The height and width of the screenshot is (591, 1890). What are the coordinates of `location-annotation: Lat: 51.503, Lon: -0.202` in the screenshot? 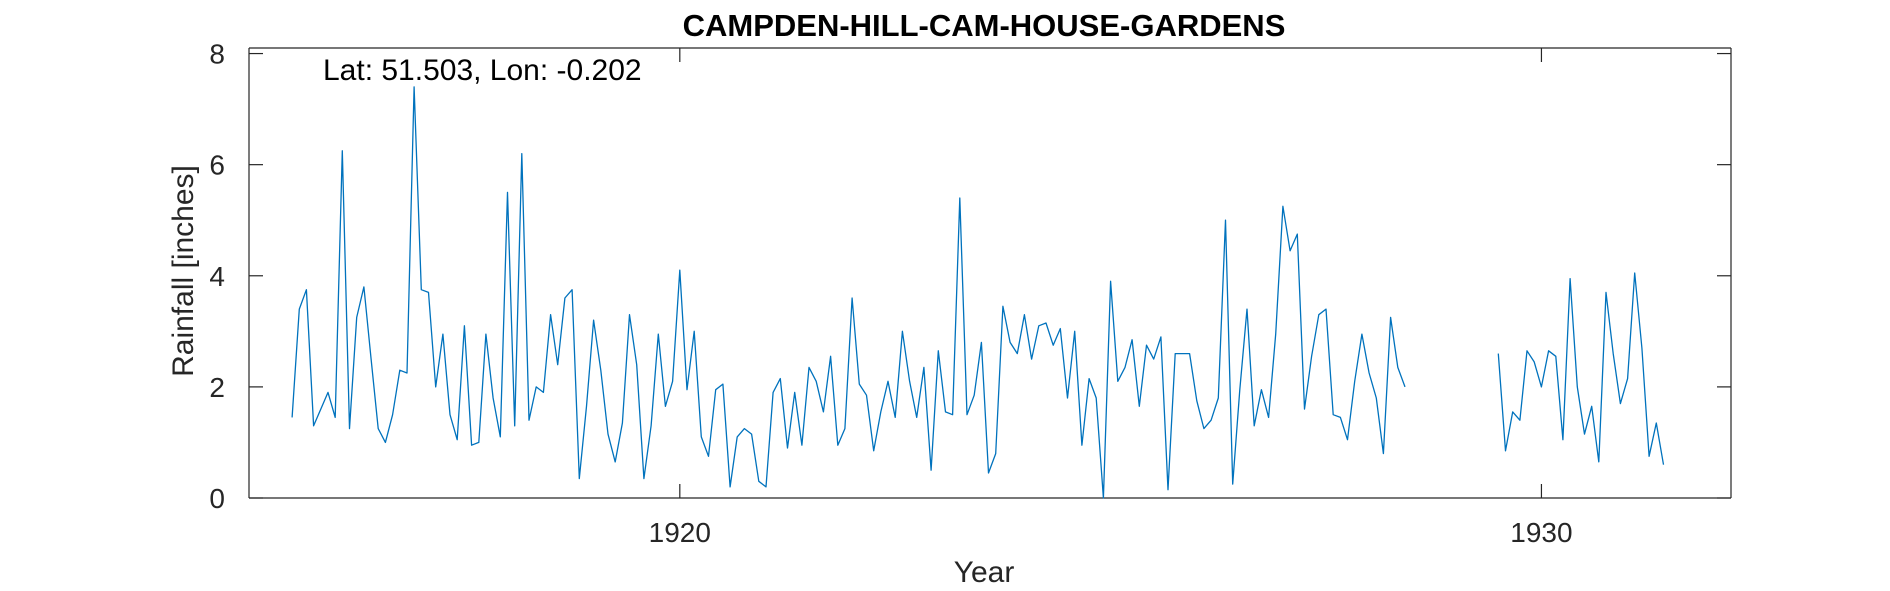 It's located at (482, 70).